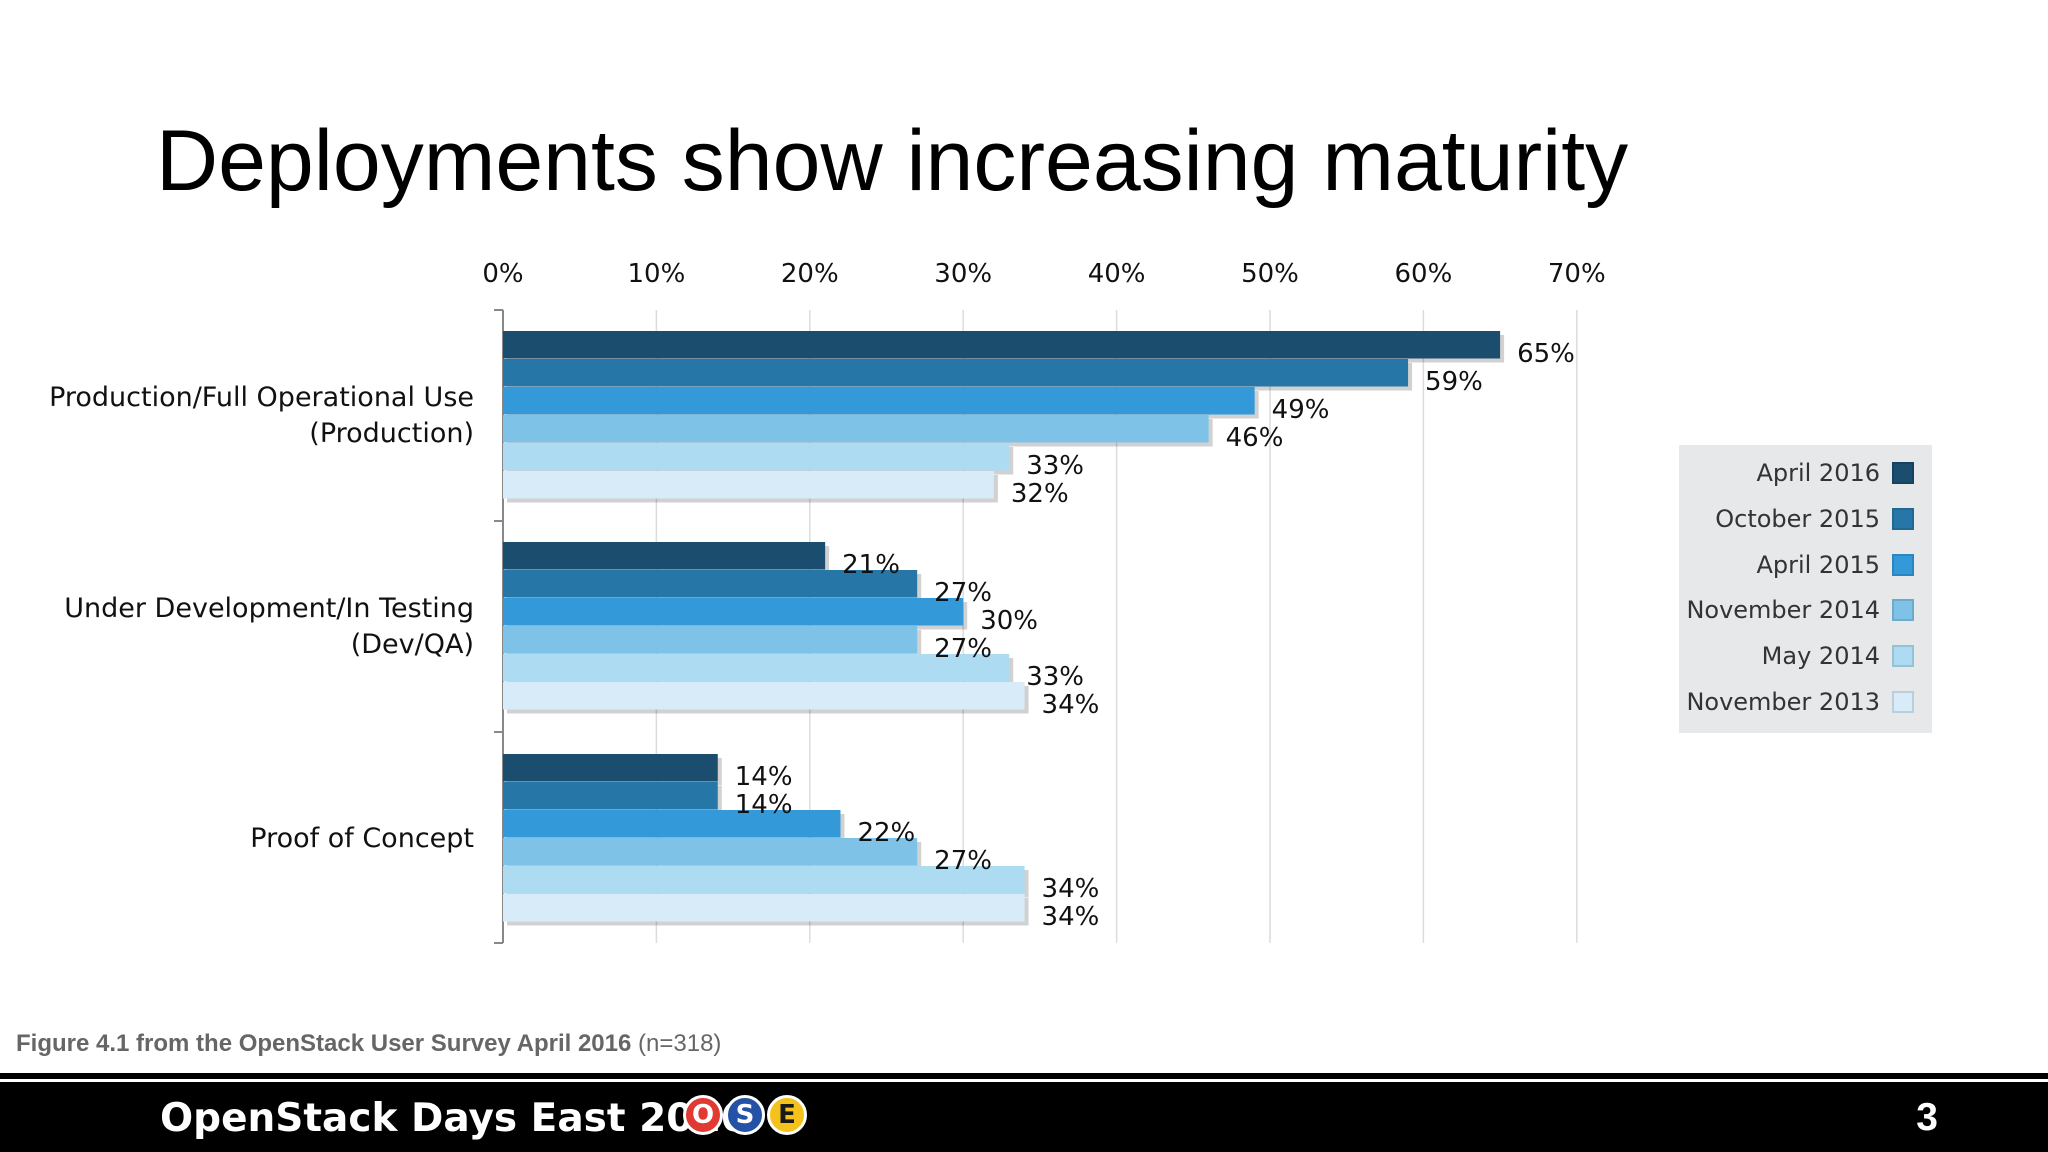 The width and height of the screenshot is (2048, 1152). Describe the element at coordinates (1301, 410) in the screenshot. I see `data-label: 49%` at that location.